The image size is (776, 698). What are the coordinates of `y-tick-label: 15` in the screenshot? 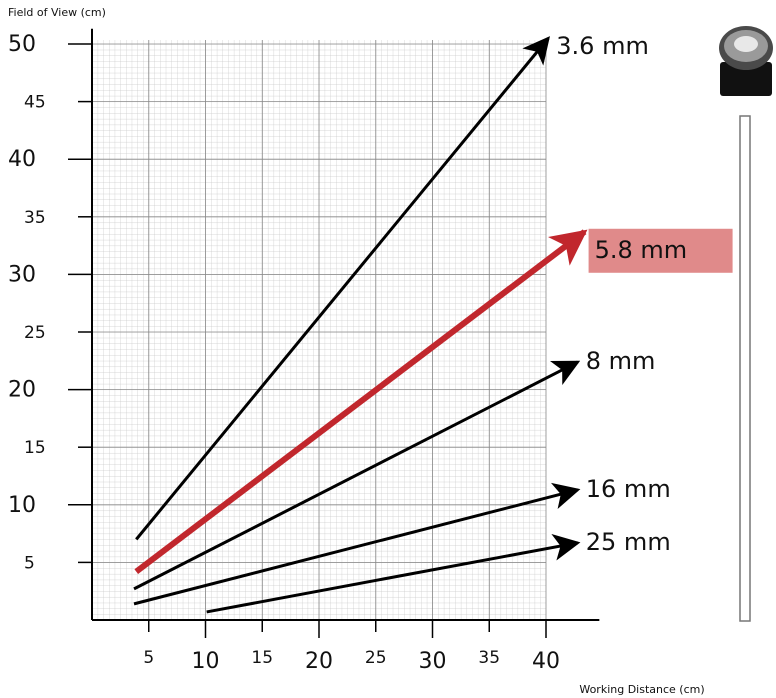 It's located at (35, 448).